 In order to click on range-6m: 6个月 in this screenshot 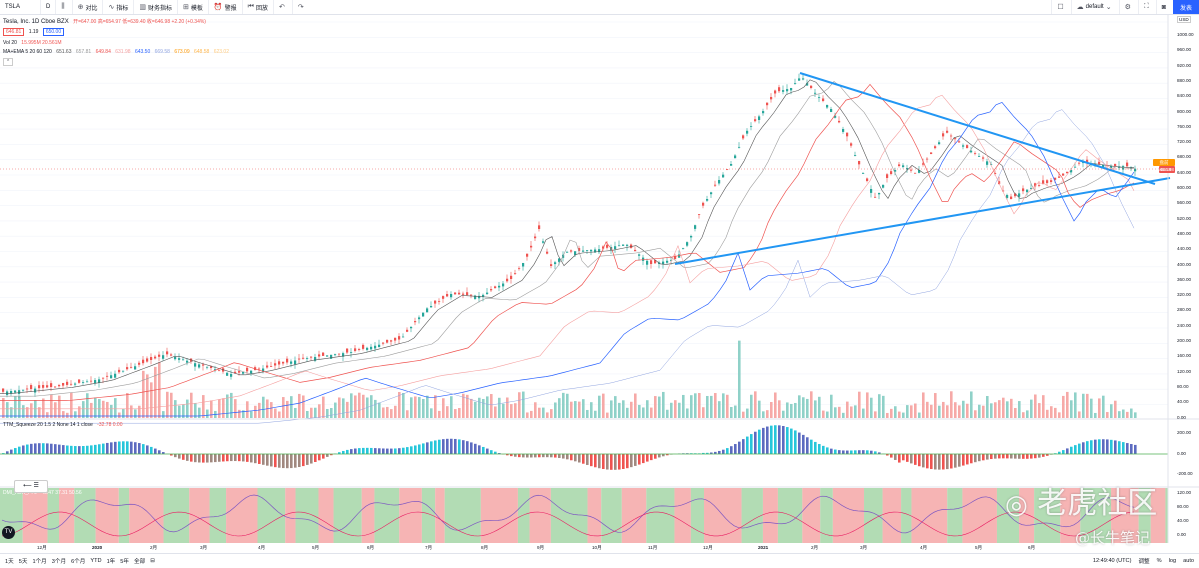, I will do `click(78, 561)`.